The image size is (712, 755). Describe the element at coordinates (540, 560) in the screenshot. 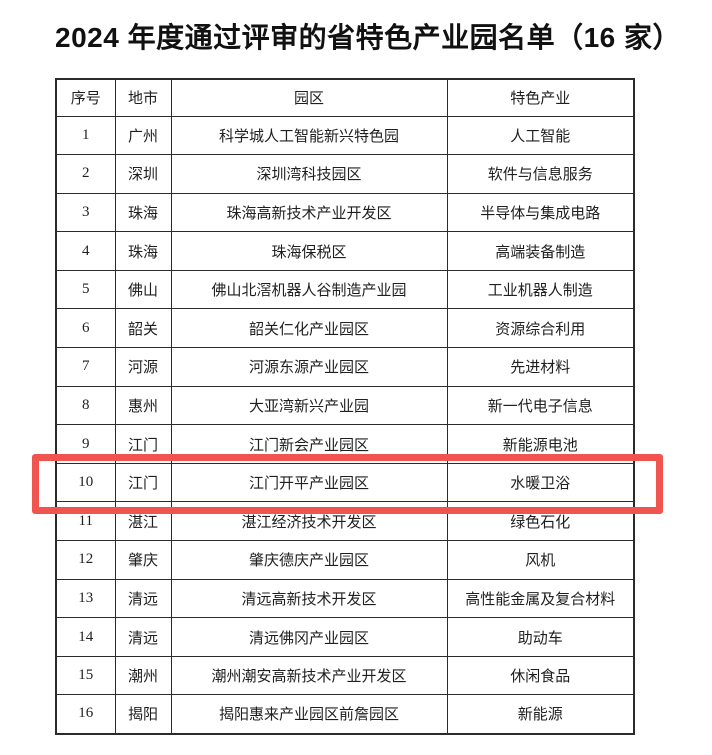

I see `cell-industry: 风机` at that location.